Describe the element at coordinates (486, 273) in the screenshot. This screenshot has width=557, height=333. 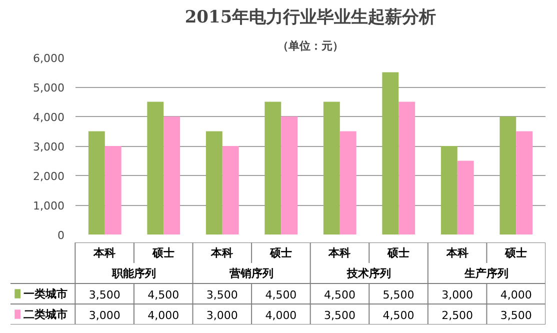
I see `text: 生产序列` at that location.